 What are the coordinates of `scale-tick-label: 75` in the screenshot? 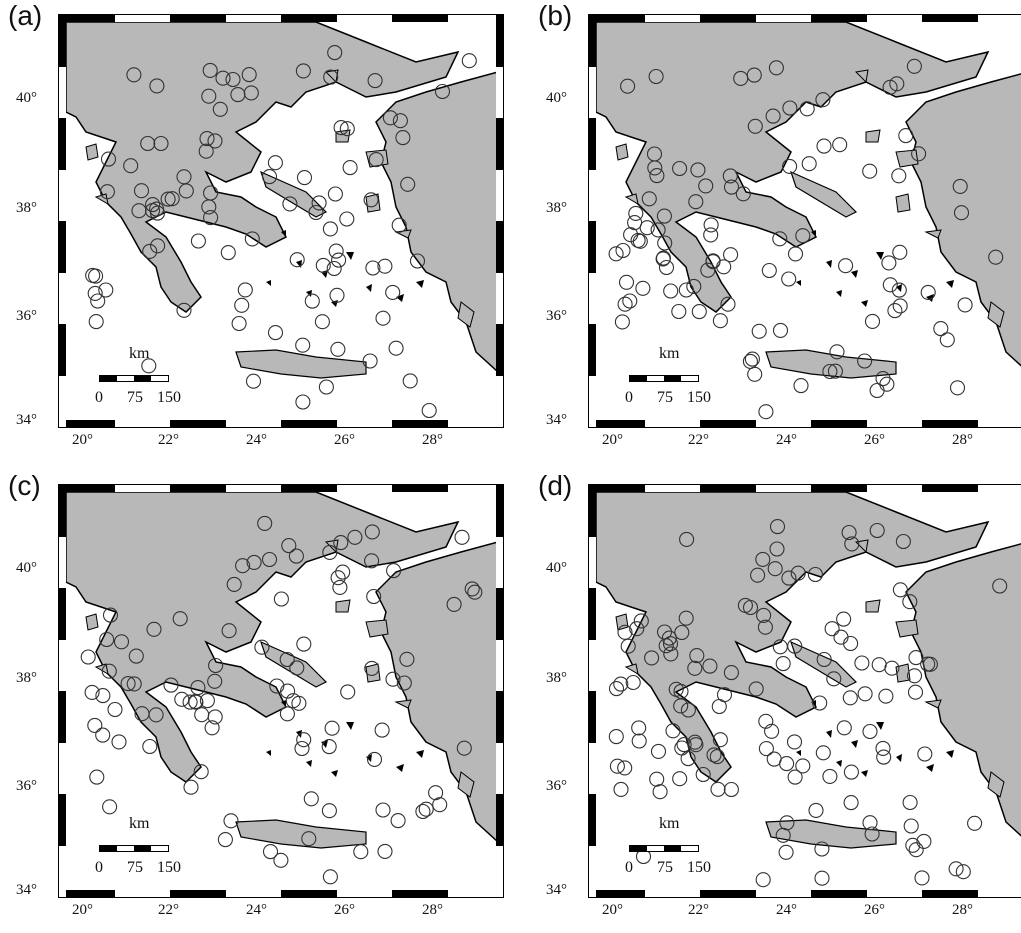 It's located at (135, 397).